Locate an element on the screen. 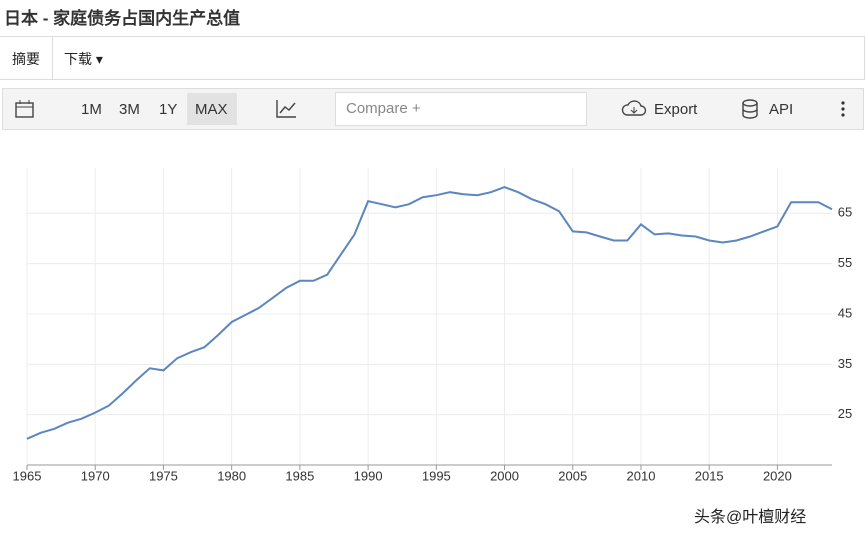 This screenshot has height=538, width=866. x-tick-label: 1970 is located at coordinates (95, 475).